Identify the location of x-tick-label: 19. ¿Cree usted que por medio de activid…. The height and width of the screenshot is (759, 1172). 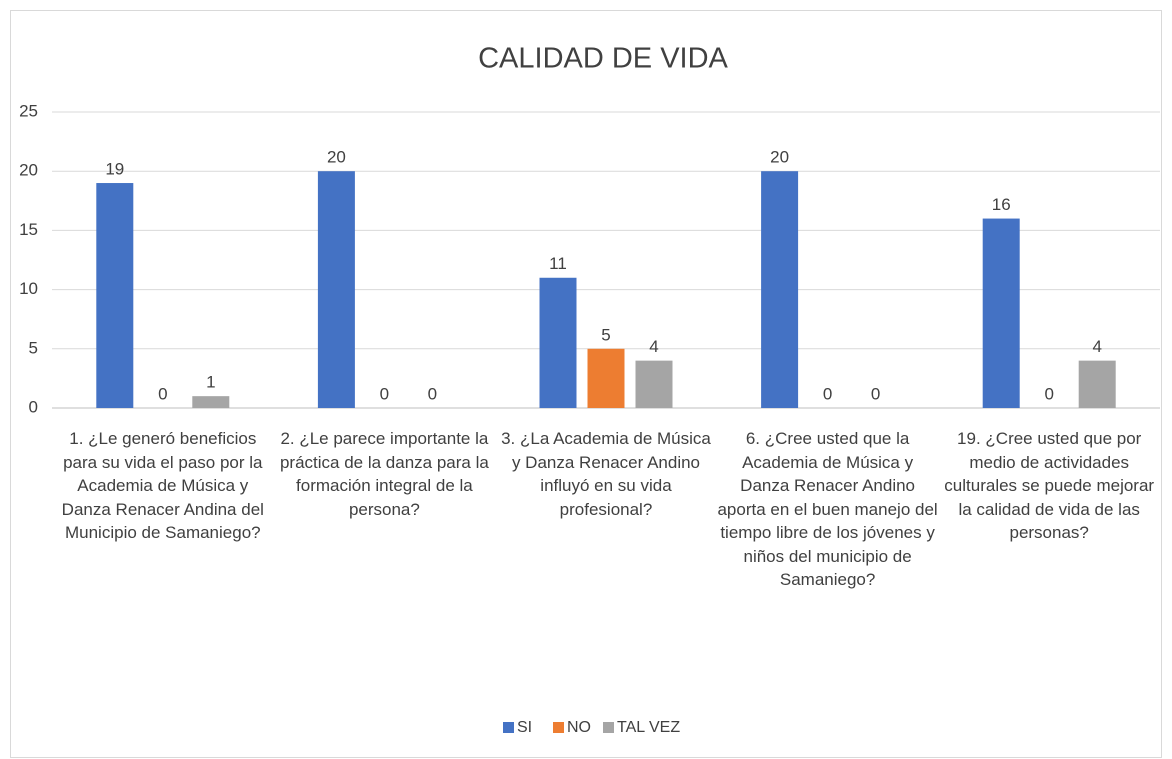
(1049, 485).